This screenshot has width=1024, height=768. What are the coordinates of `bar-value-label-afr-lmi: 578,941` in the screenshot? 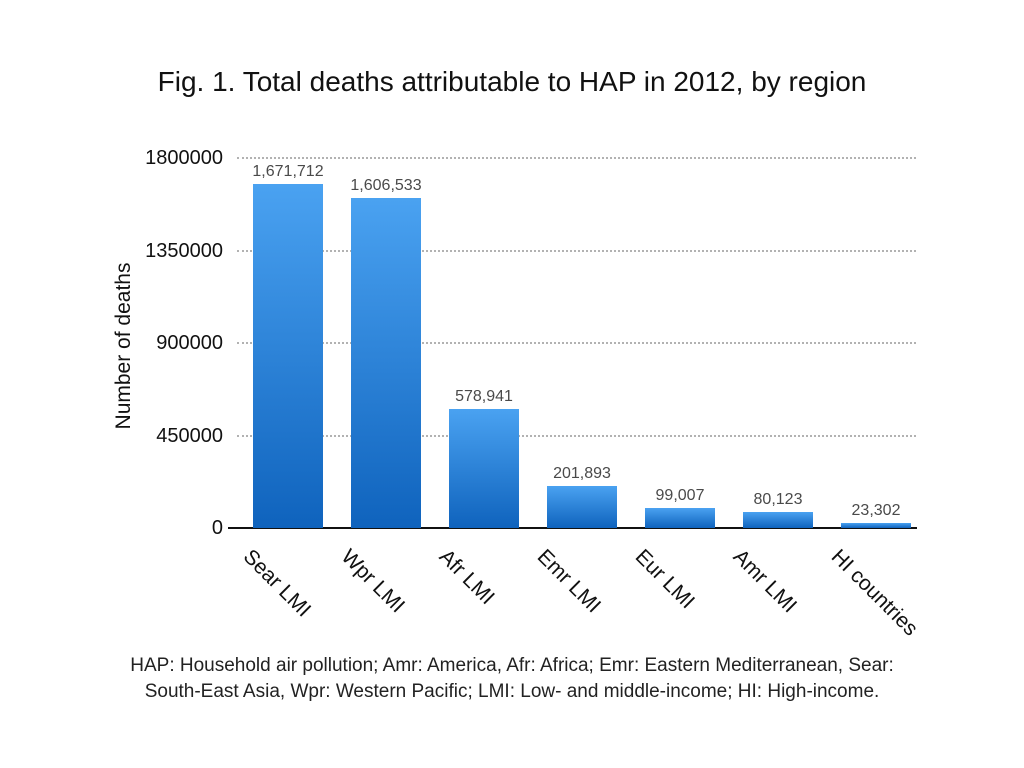 It's located at (484, 396).